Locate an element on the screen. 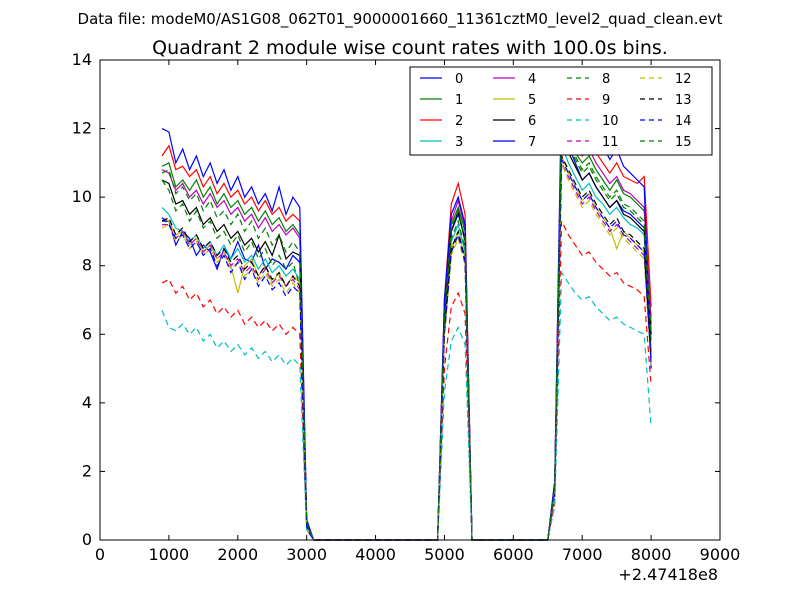  x-offset-label: +2.47418e8 is located at coordinates (668, 574).